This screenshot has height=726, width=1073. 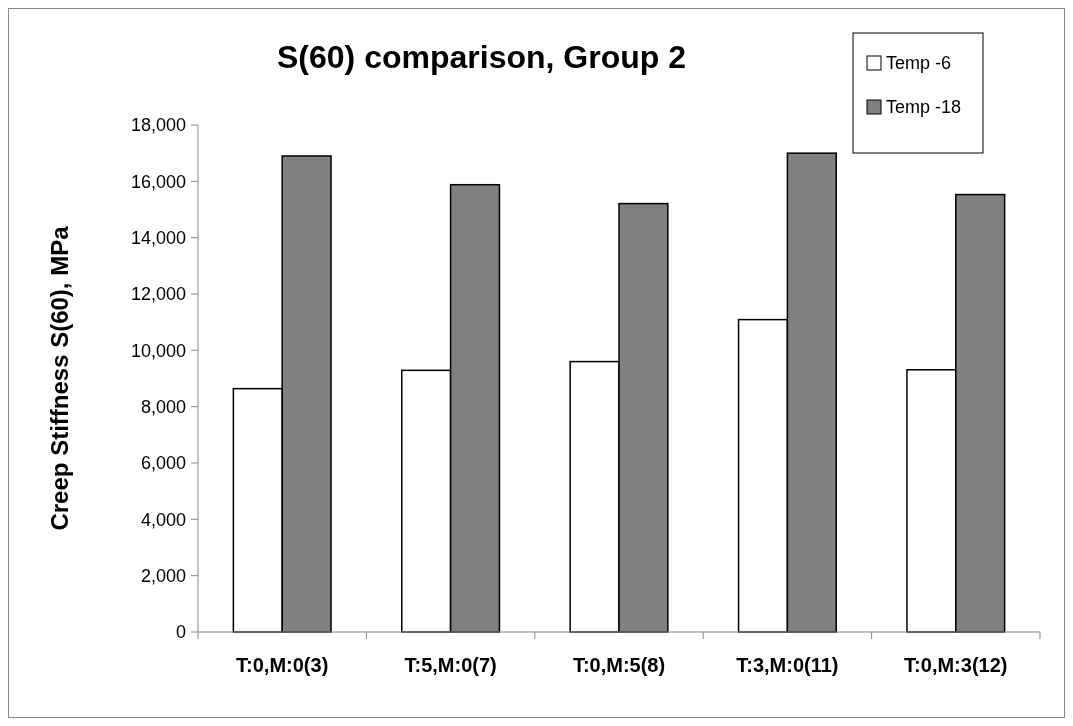 I want to click on x-tick-label: T:3,M:0(11), so click(x=787, y=665).